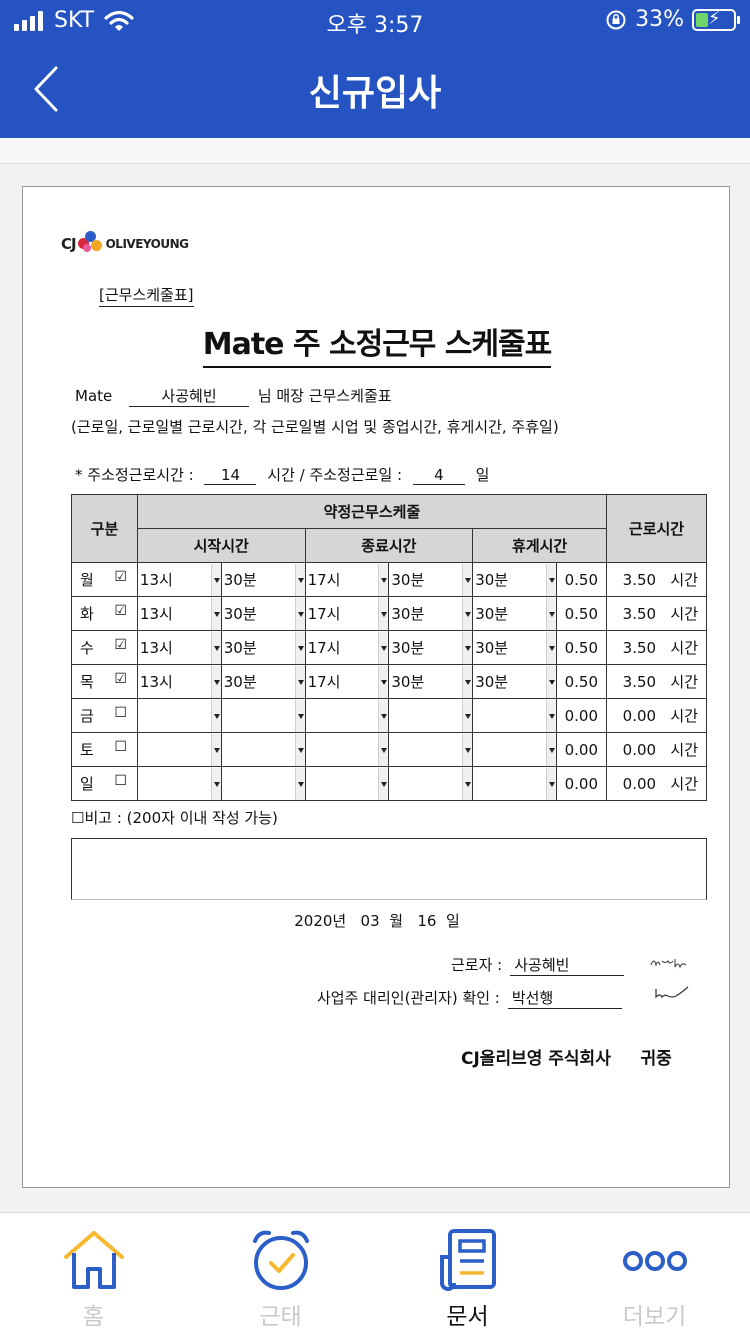 This screenshot has width=750, height=1334. I want to click on more-icon, so click(654, 1261).